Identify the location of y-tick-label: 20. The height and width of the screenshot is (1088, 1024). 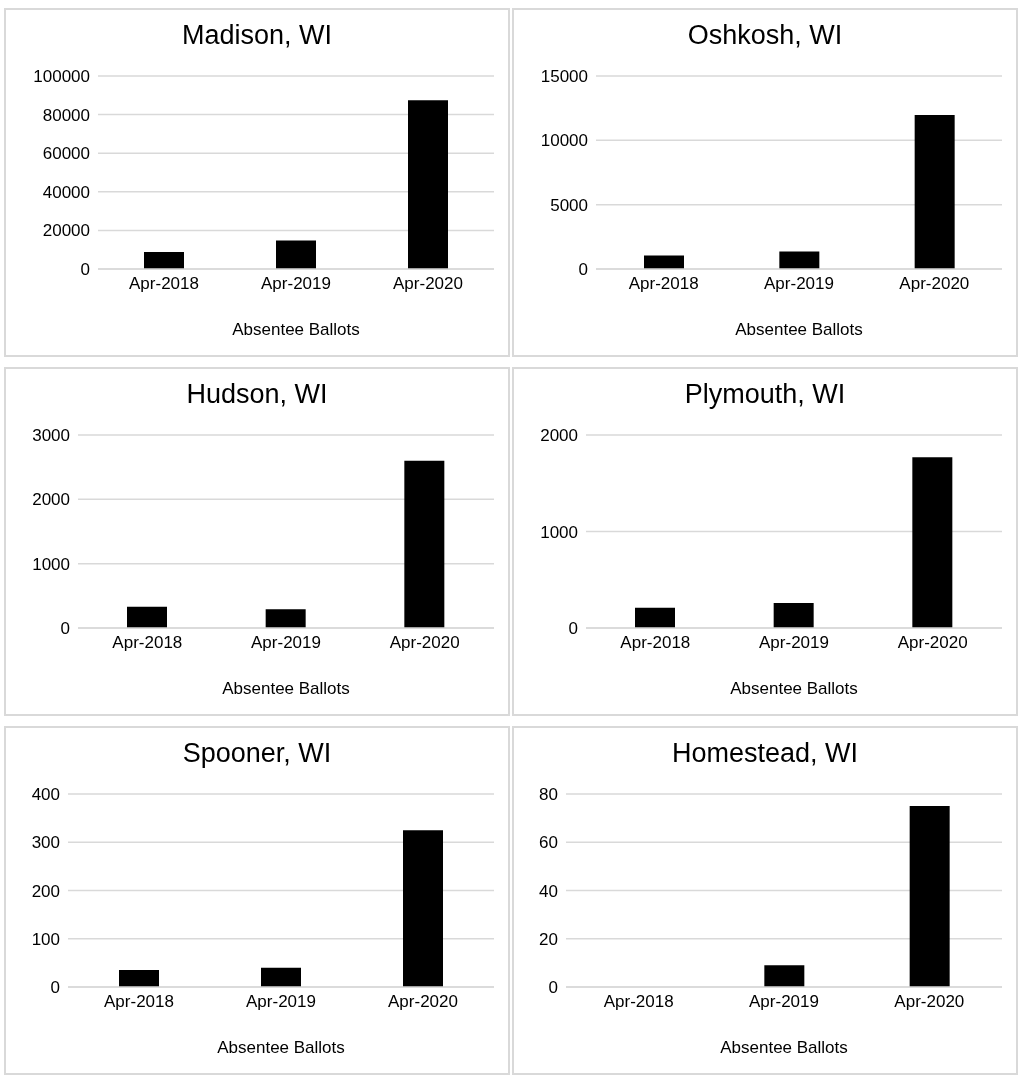
(548, 939).